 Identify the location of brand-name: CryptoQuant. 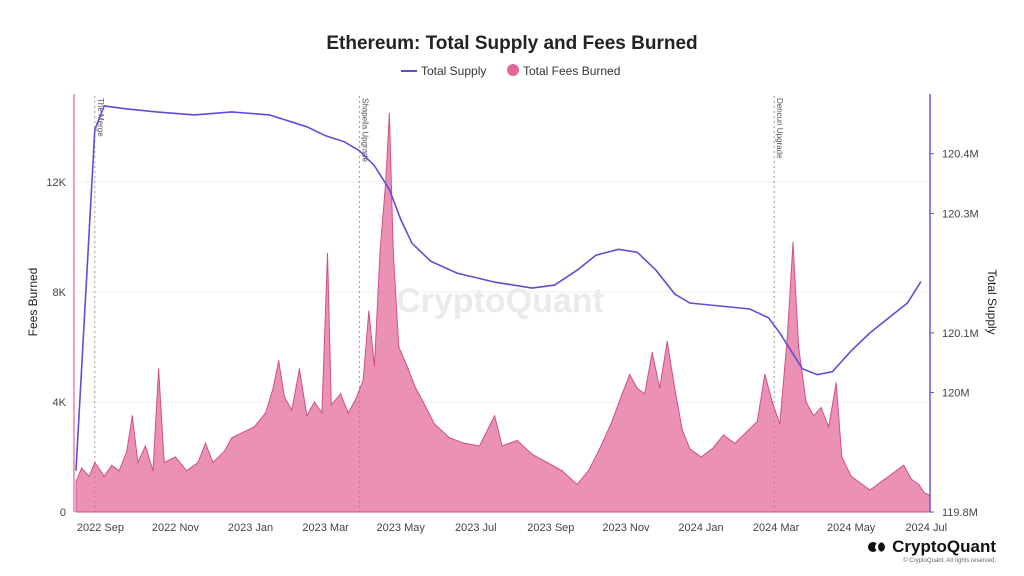
(932, 547).